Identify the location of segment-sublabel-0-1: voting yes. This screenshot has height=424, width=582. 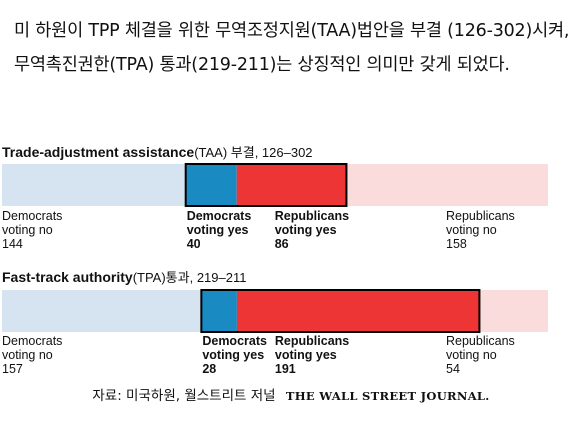
(218, 230).